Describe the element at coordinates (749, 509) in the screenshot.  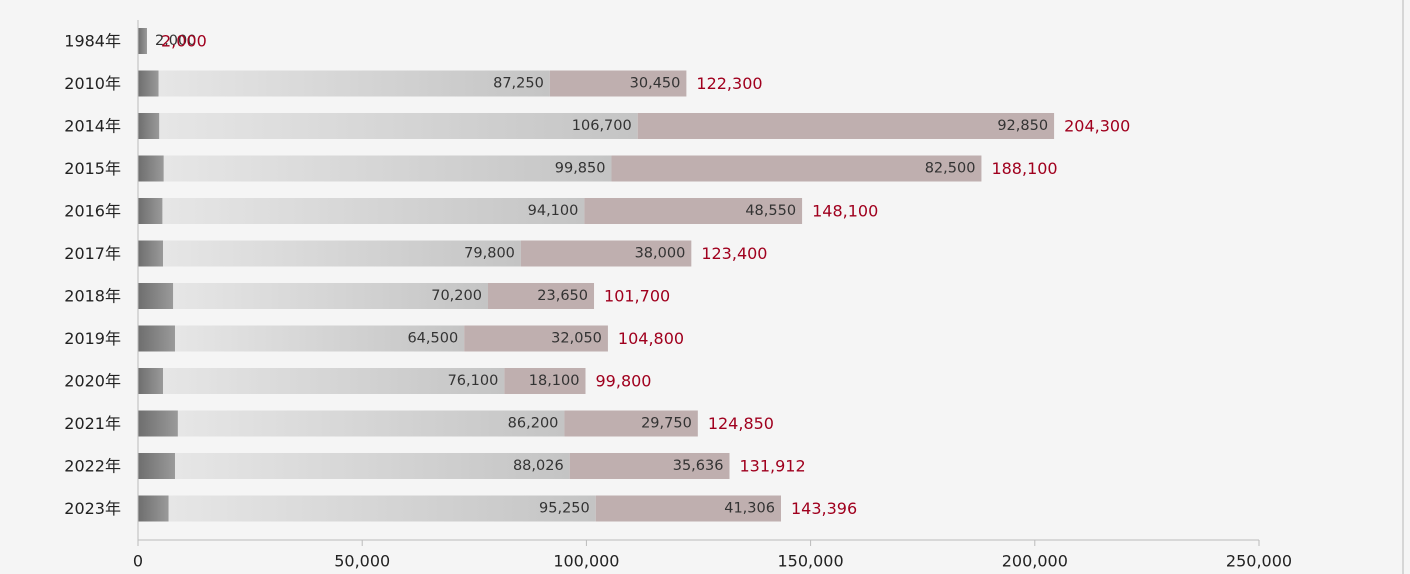
I see `segment-value-label: 41,306` at that location.